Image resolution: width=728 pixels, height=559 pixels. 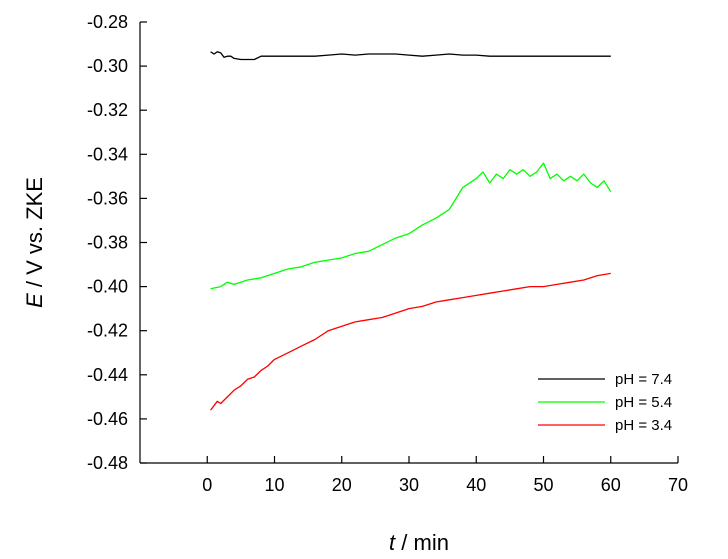 I want to click on legend-label: pH = 5.4, so click(x=643, y=402).